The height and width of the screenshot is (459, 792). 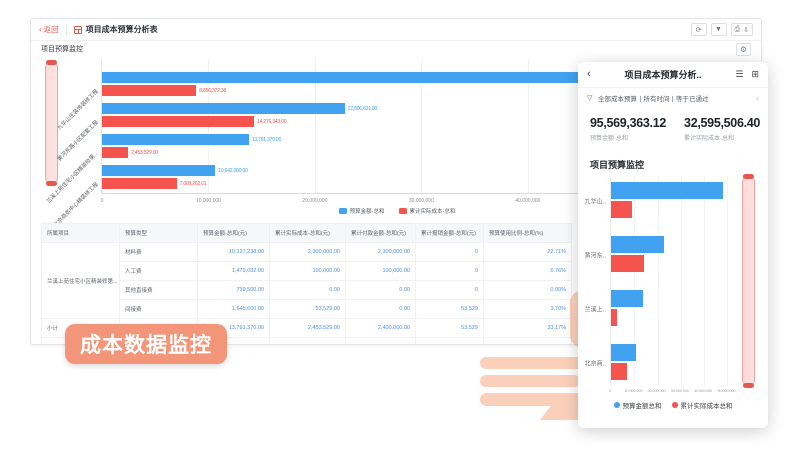 I want to click on cell-actual: 5,019,004.01, so click(x=307, y=340).